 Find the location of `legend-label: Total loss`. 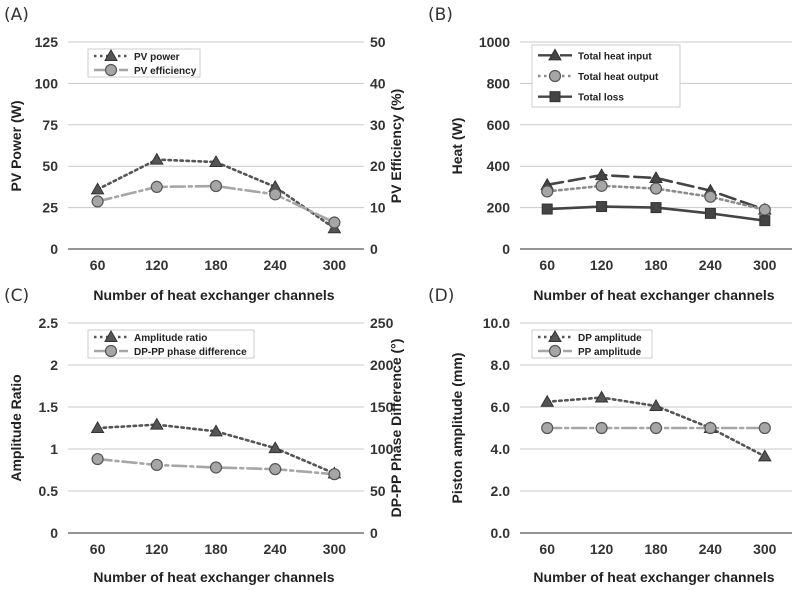

legend-label: Total loss is located at coordinates (601, 98).